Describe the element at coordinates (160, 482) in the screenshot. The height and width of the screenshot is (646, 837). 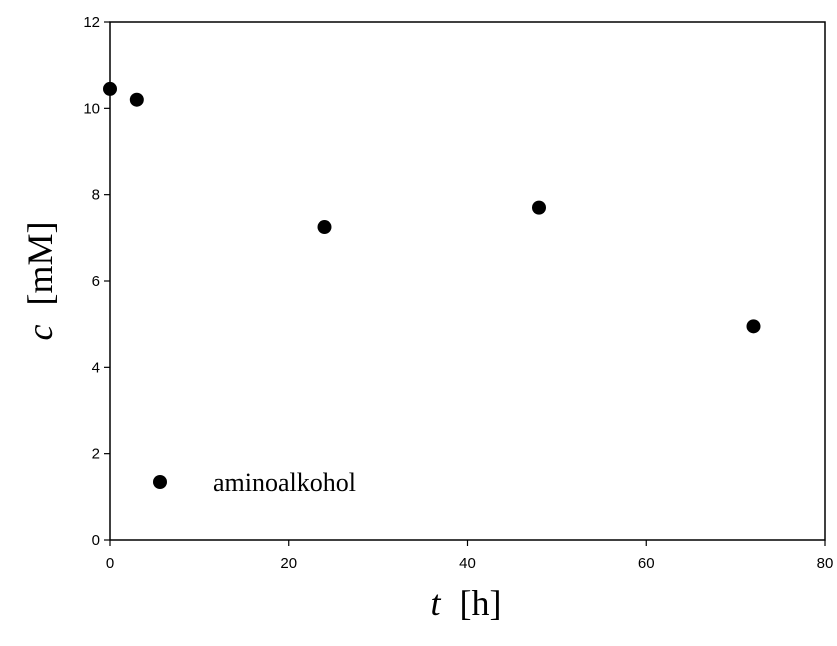
I see `legend-marker` at that location.